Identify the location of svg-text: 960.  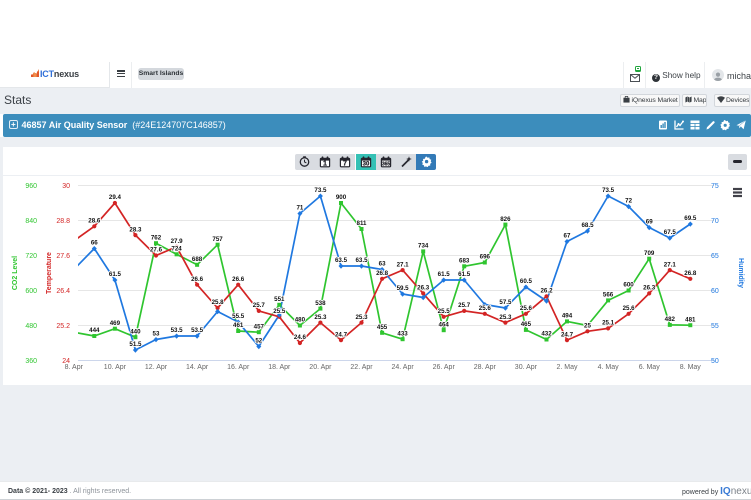
(31, 186).